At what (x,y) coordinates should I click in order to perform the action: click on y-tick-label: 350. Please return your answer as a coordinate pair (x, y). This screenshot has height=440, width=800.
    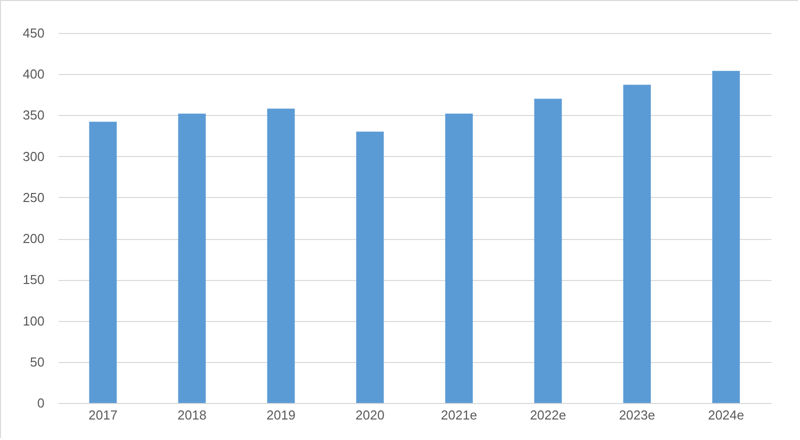
    Looking at the image, I should click on (33, 115).